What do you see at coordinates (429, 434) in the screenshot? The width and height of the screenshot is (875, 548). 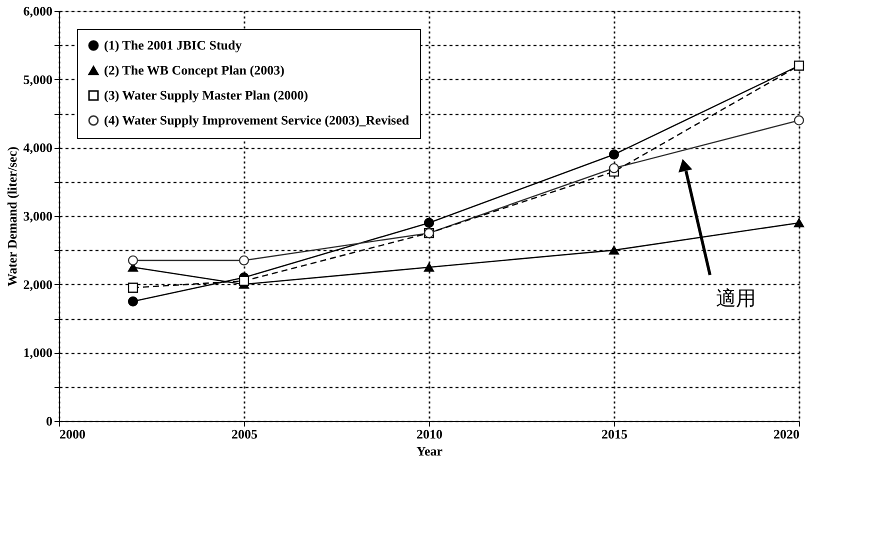 I see `x-tick-label: 2010` at bounding box center [429, 434].